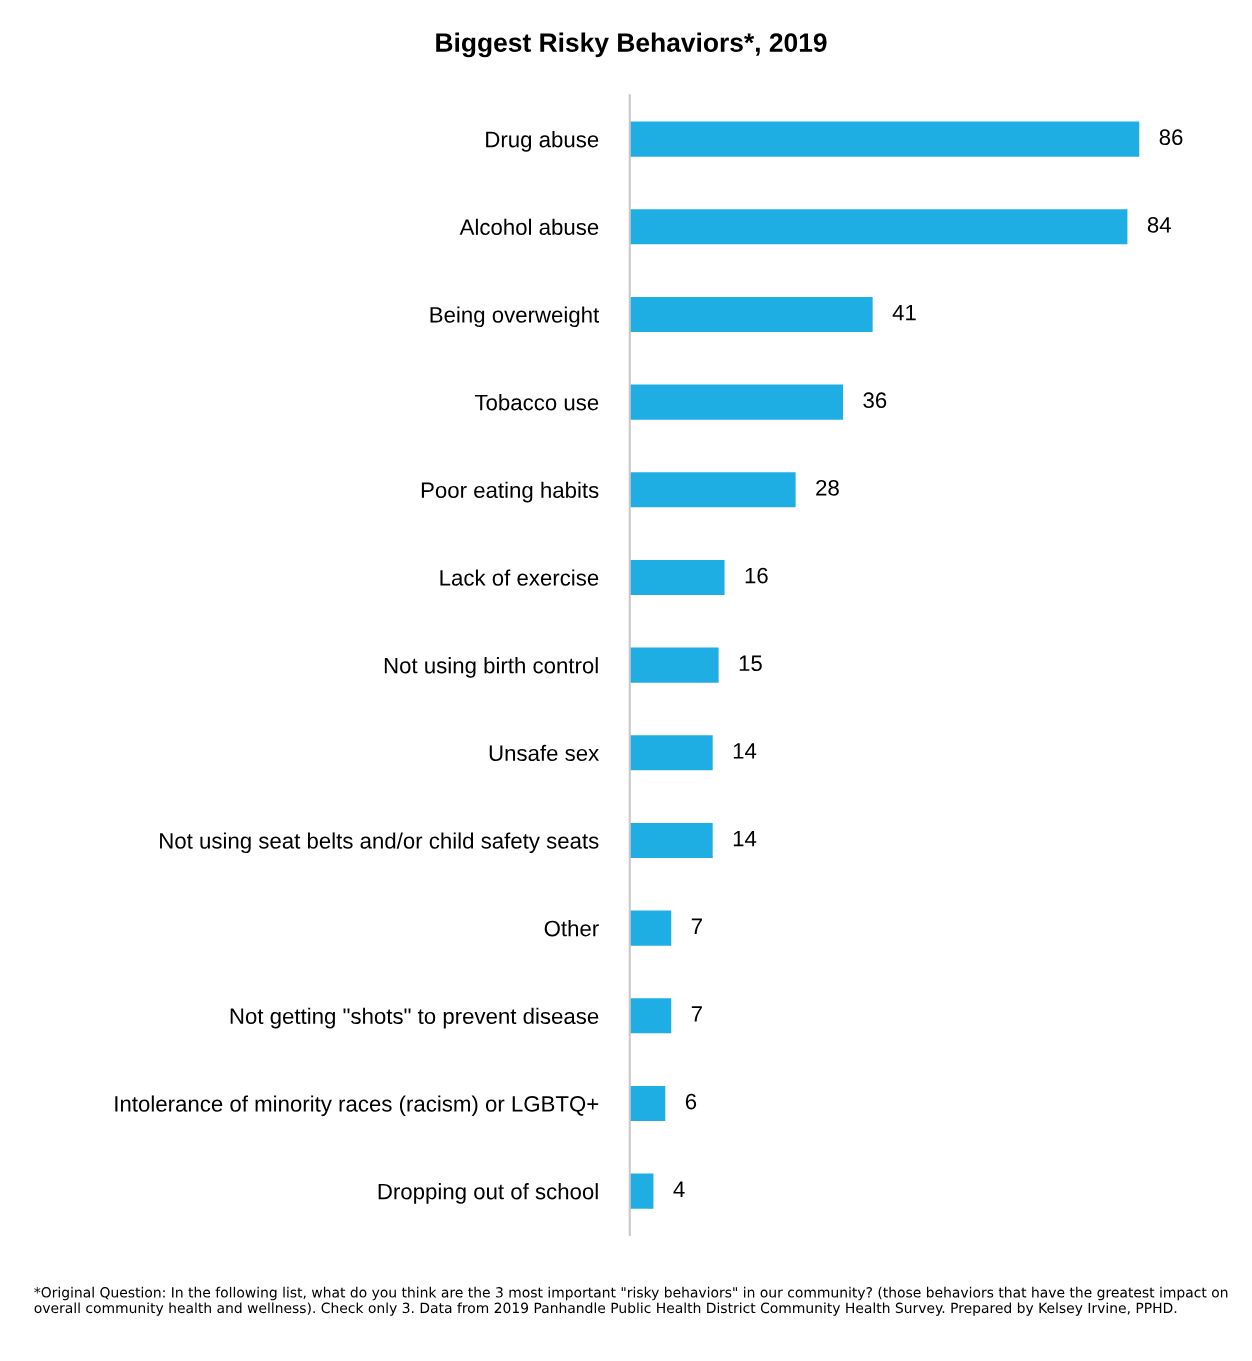 The width and height of the screenshot is (1252, 1361). Describe the element at coordinates (491, 667) in the screenshot. I see `y-tick-label: Not using birth control` at that location.